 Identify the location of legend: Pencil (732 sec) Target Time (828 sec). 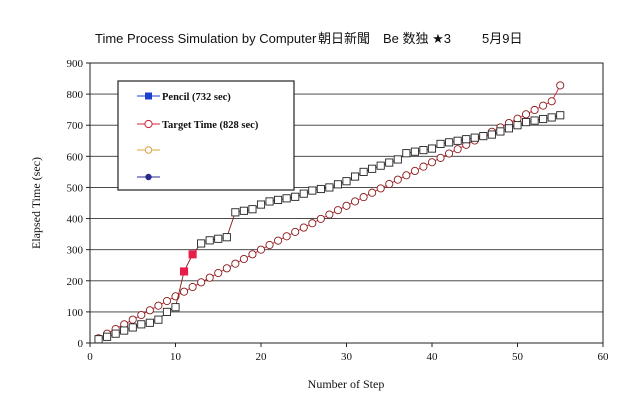
(206, 135).